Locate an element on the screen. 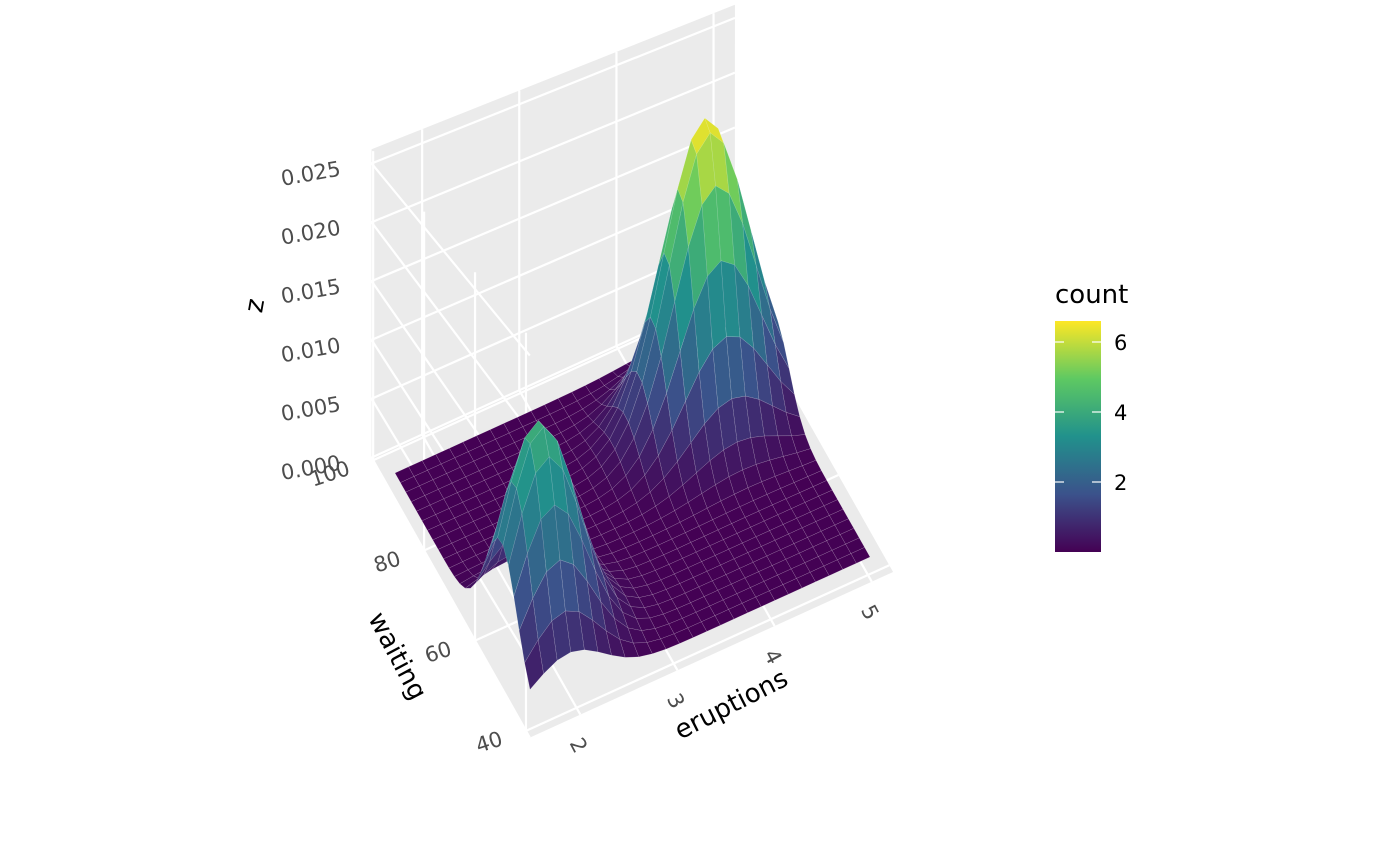 This screenshot has width=1400, height=866. legend-tick-label: 2 is located at coordinates (1120, 483).